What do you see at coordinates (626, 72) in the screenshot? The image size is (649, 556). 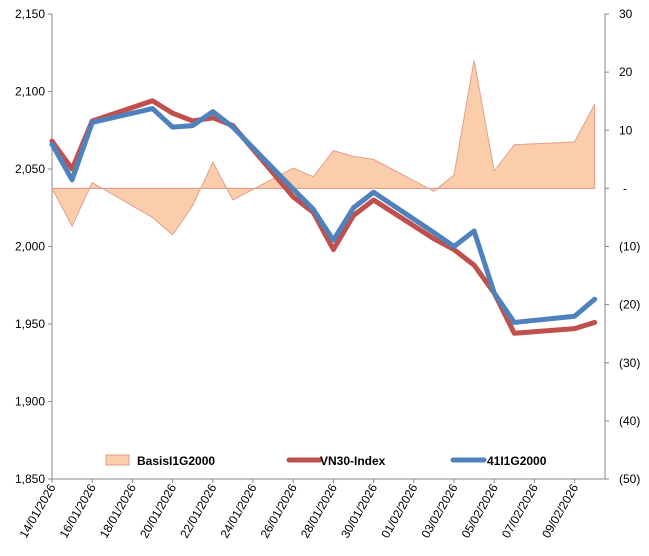 I see `right-tick-label: 20` at bounding box center [626, 72].